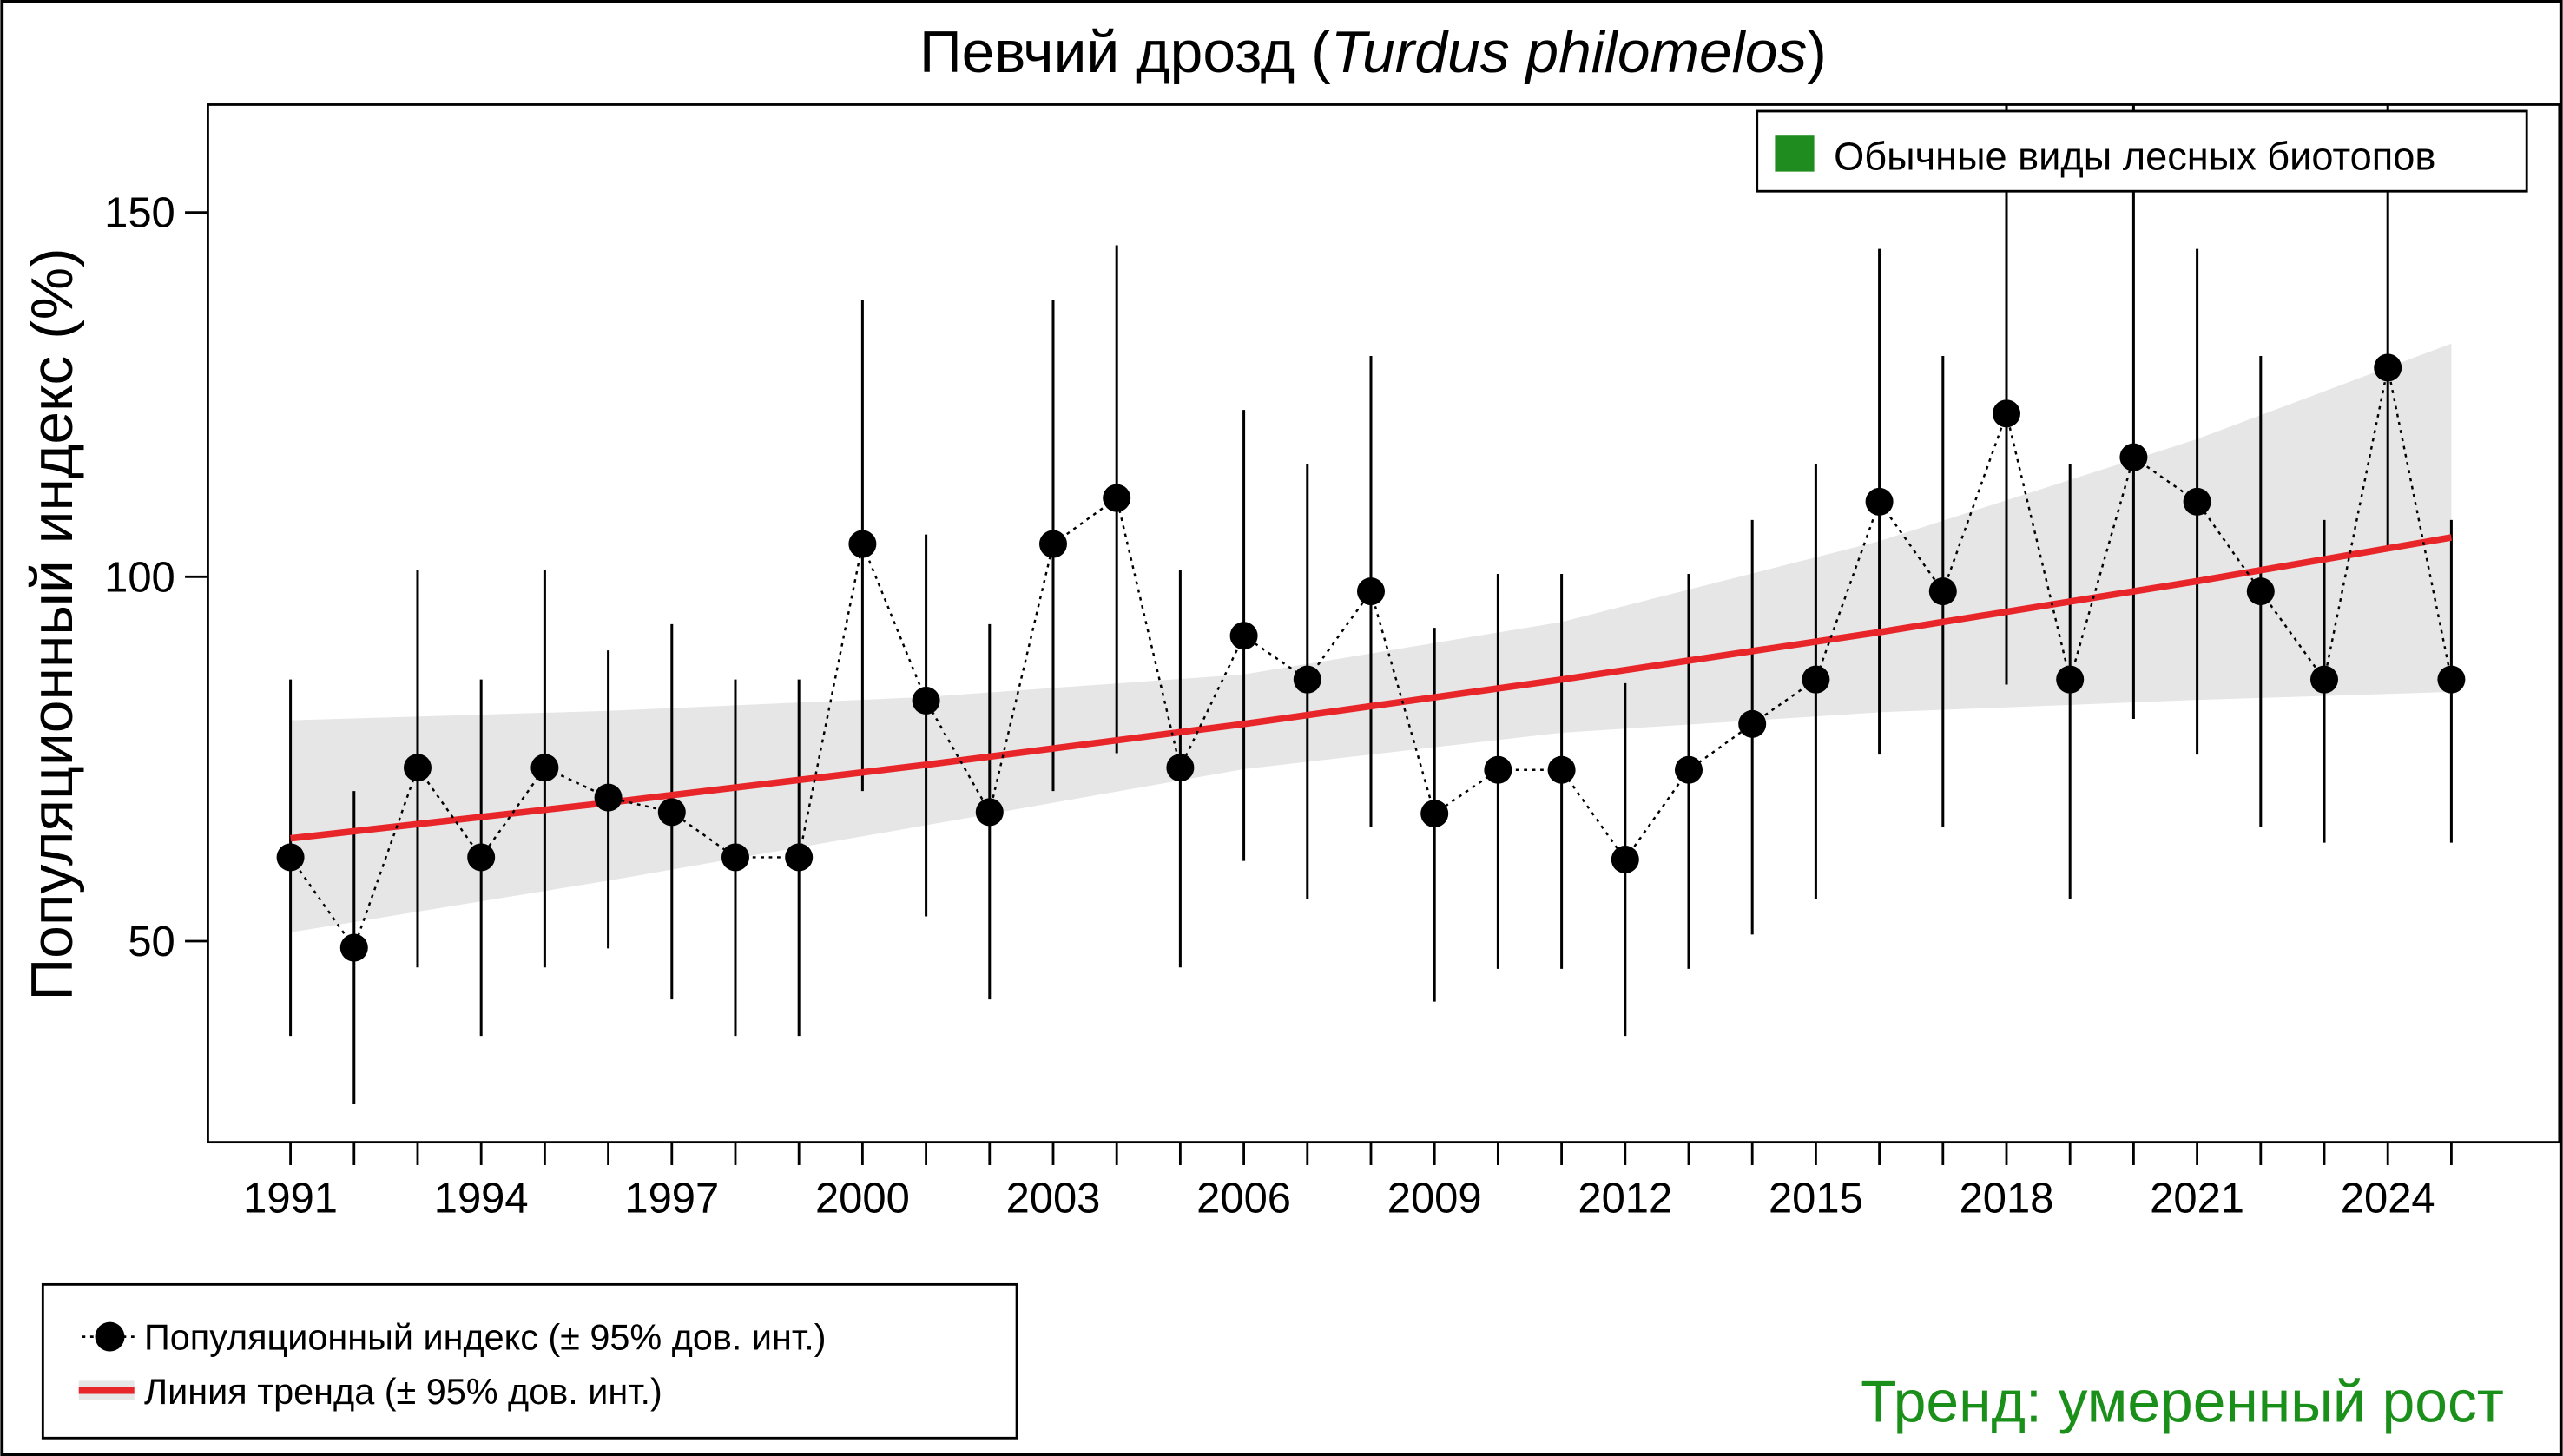 The image size is (2563, 1456). I want to click on data-point-2023, so click(2324, 679).